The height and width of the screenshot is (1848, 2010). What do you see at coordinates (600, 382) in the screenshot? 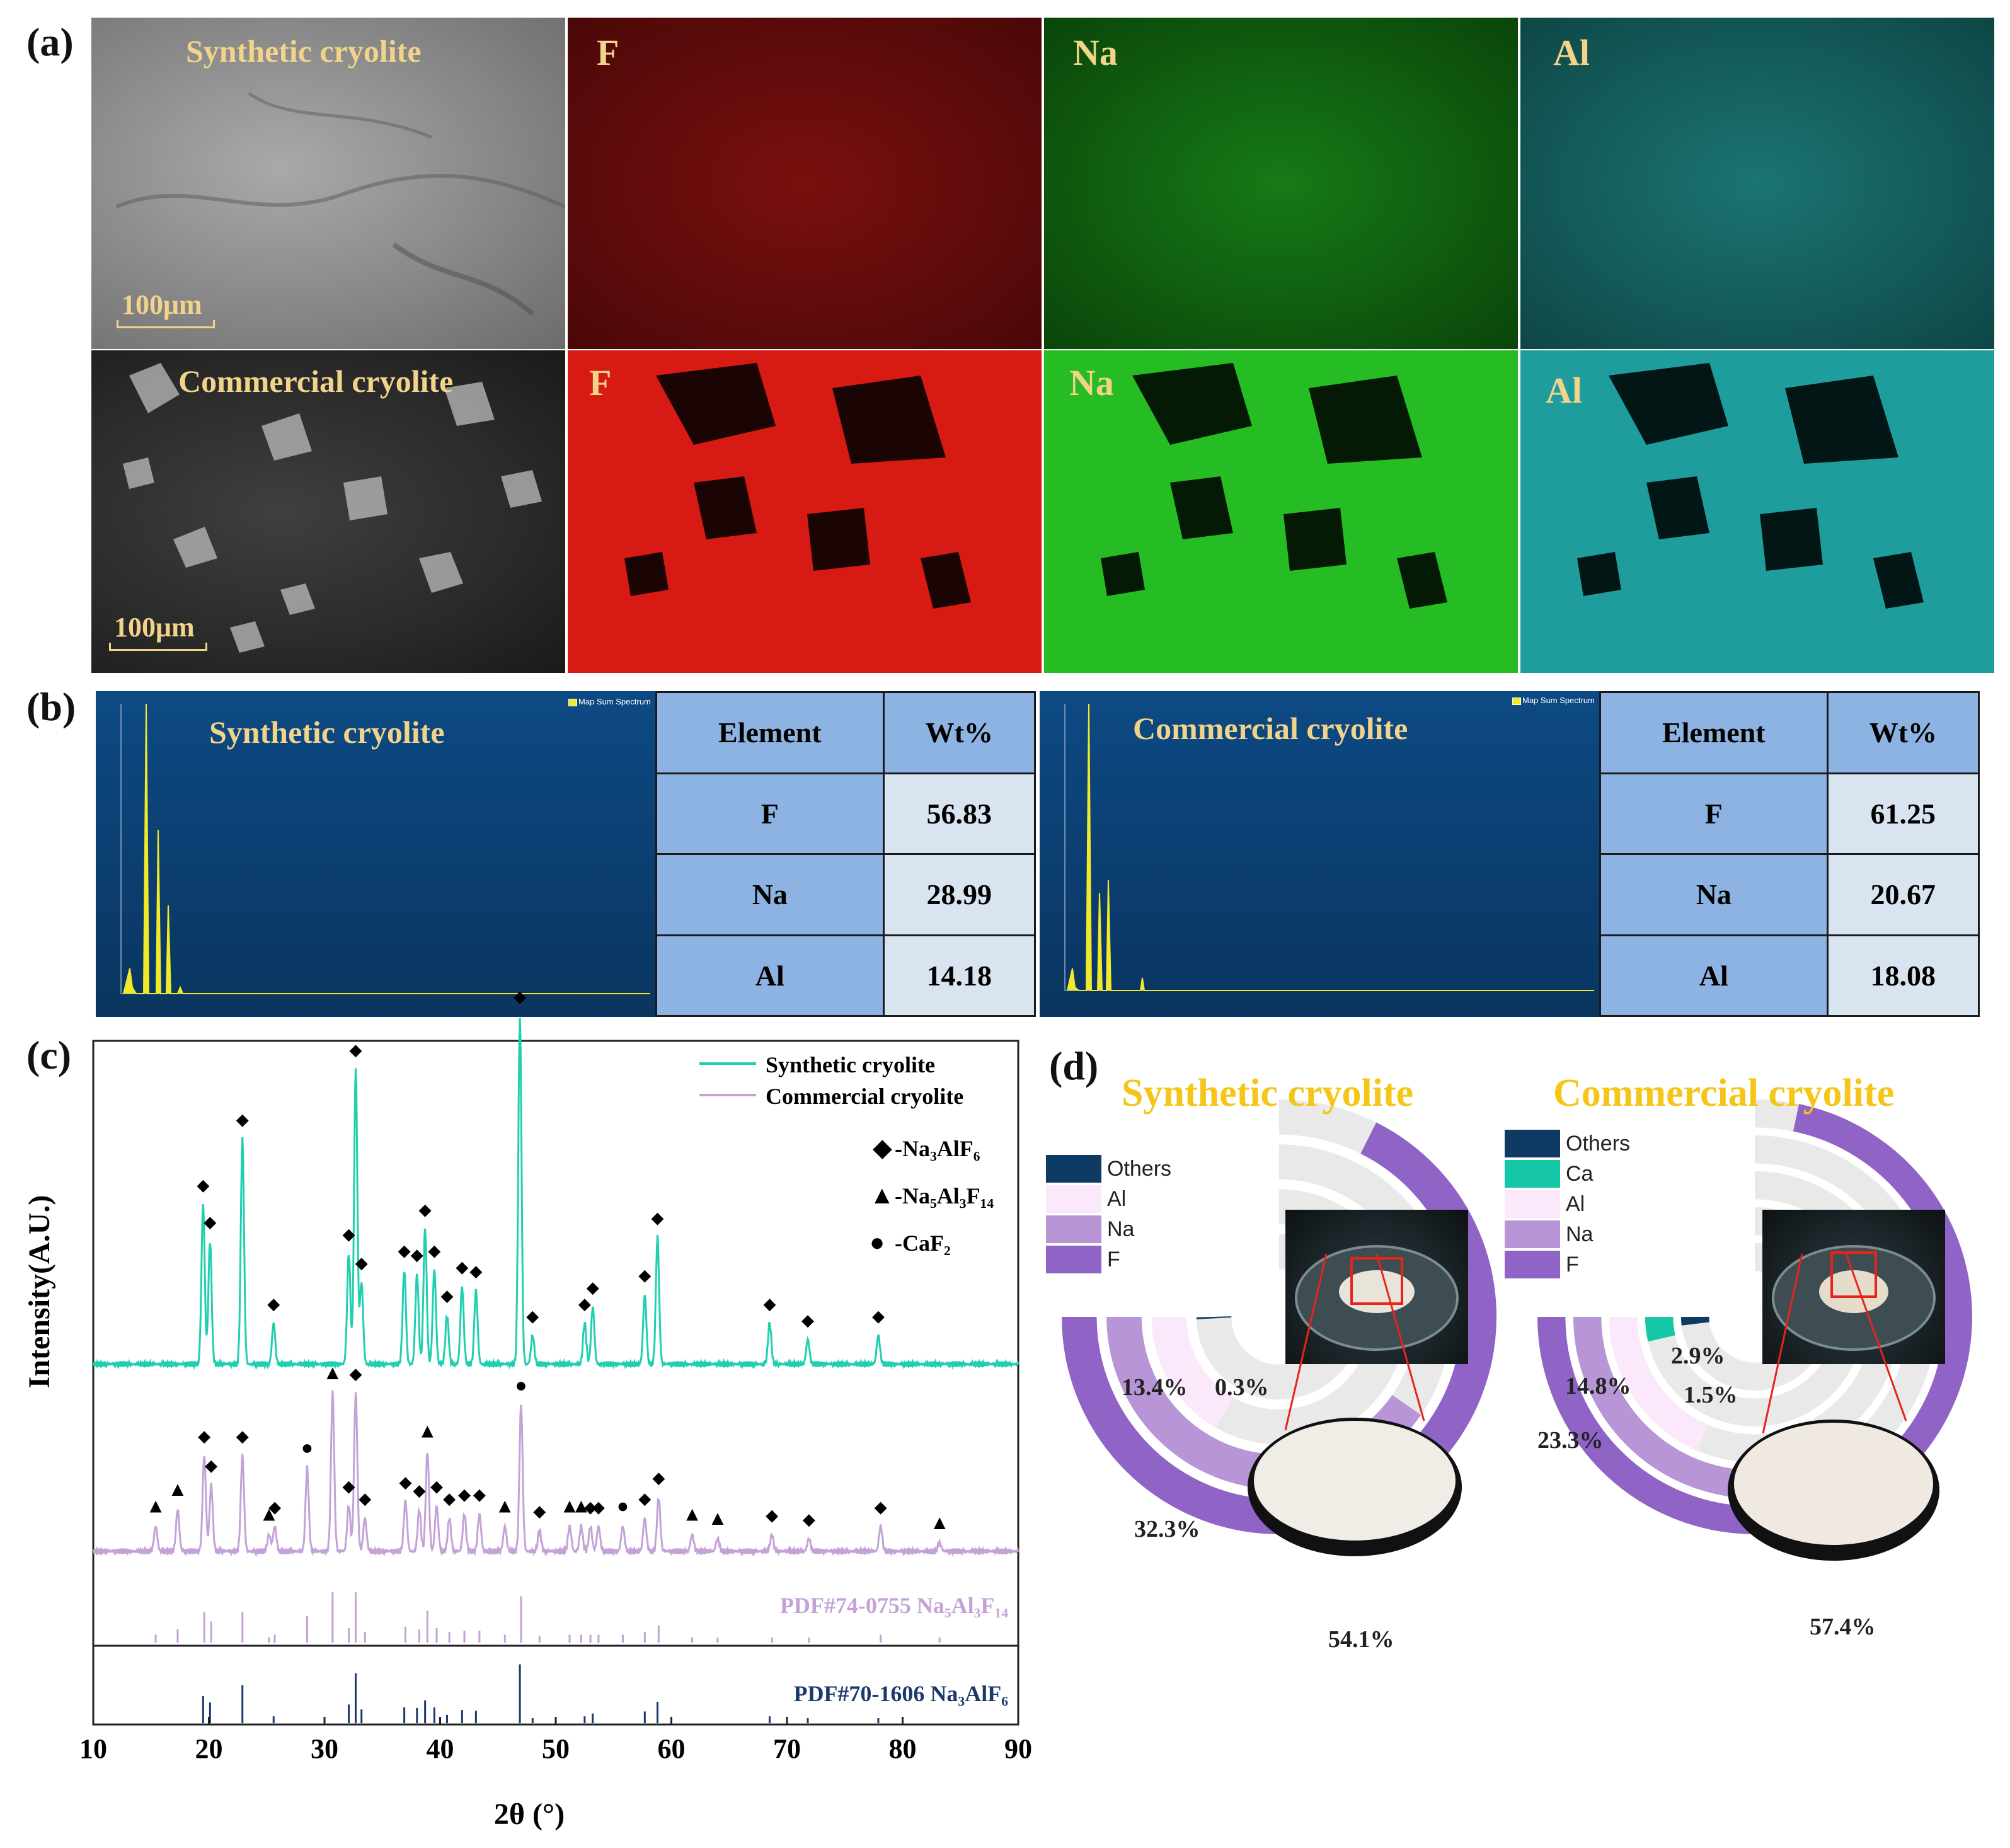
I see `elem-label-F-bottom: F` at bounding box center [600, 382].